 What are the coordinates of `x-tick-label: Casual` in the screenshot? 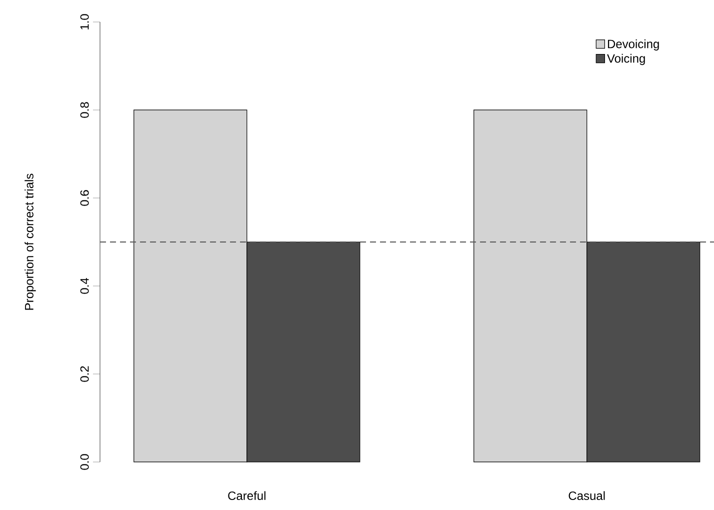 It's located at (586, 495).